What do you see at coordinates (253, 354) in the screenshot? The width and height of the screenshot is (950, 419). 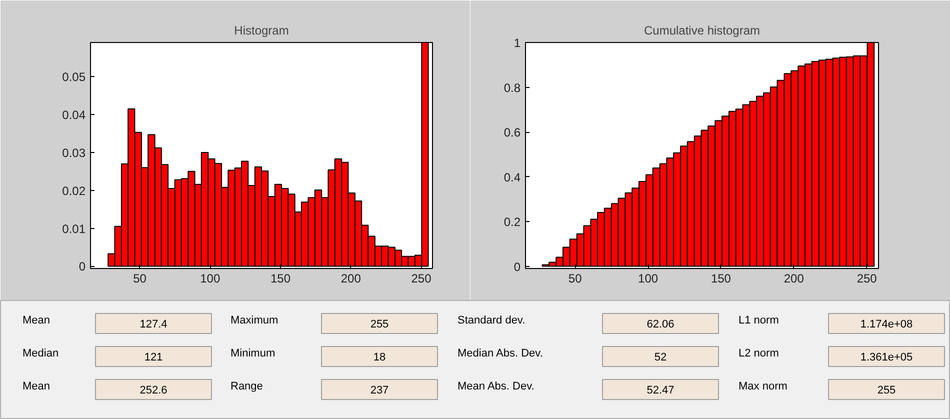 I see `text: Minimum` at bounding box center [253, 354].